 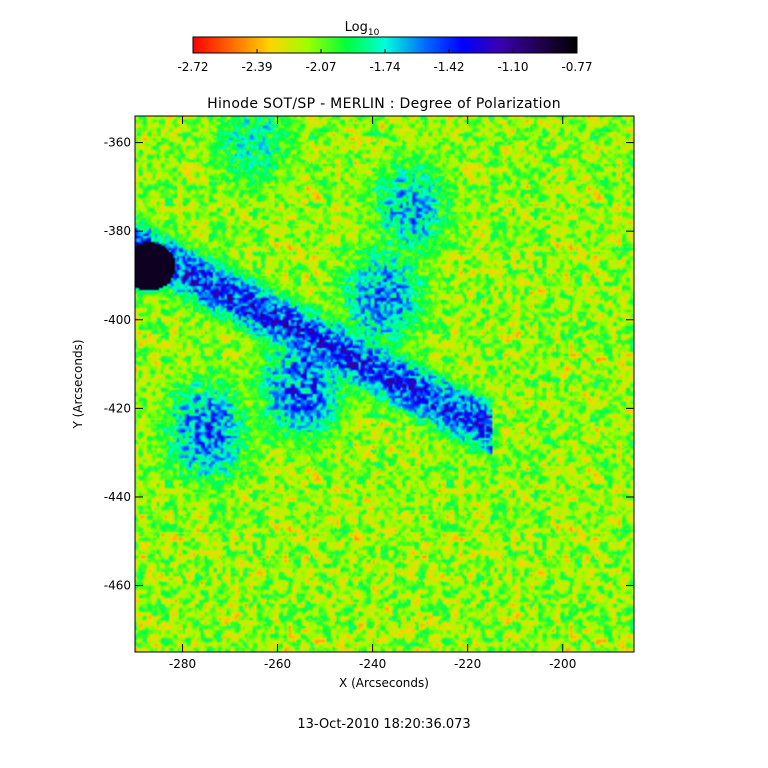 I want to click on colorbar-tick-label: -0.77, so click(x=576, y=67).